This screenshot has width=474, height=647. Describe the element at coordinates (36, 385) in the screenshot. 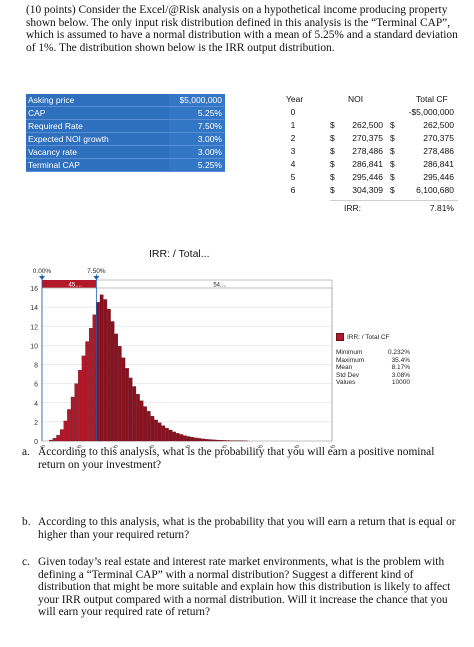

I see `y-tick-label: 6` at that location.